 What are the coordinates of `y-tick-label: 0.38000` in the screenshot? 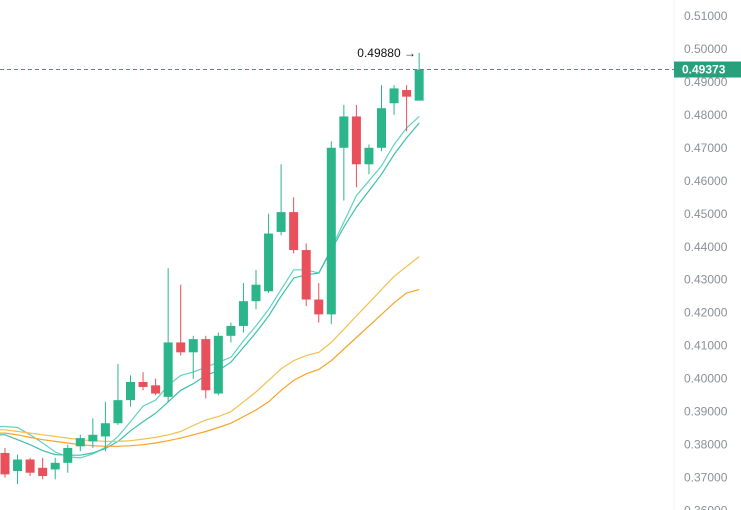 It's located at (706, 445).